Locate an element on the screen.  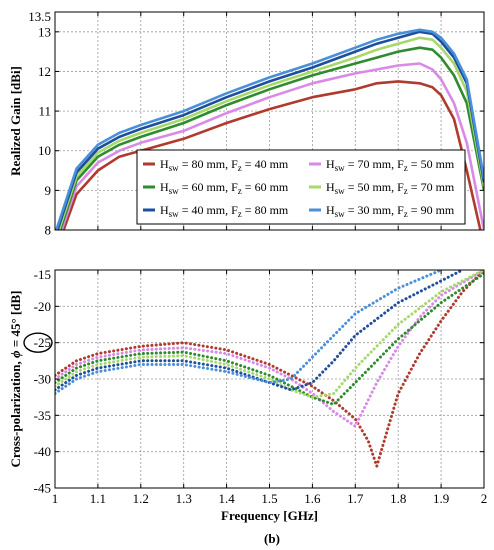
highlight-circle is located at coordinates (38, 342).